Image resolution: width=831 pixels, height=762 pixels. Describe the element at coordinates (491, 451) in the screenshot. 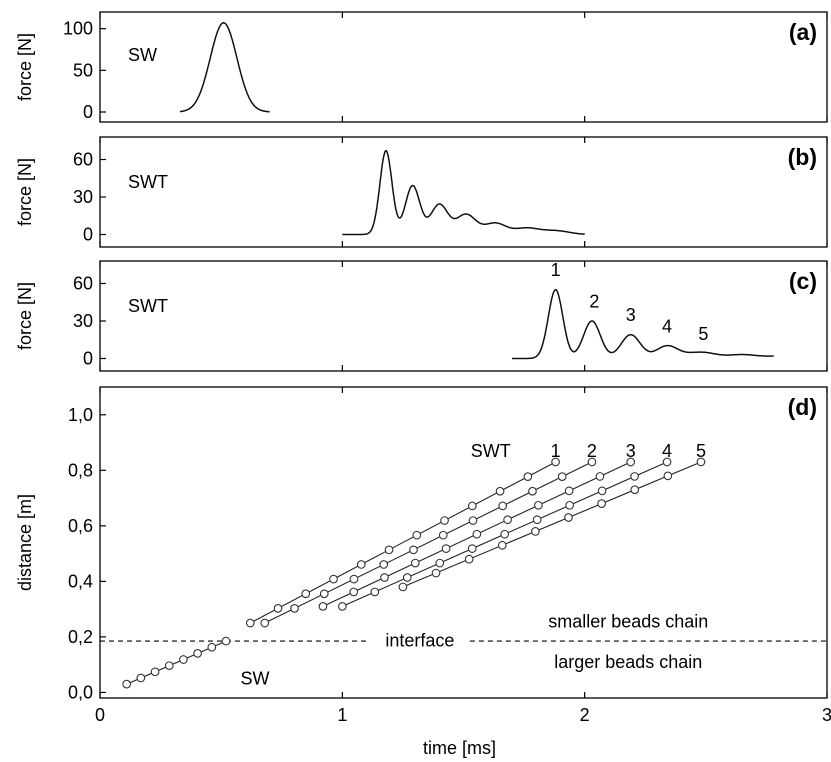

I see `annotation-swt: SWT` at that location.